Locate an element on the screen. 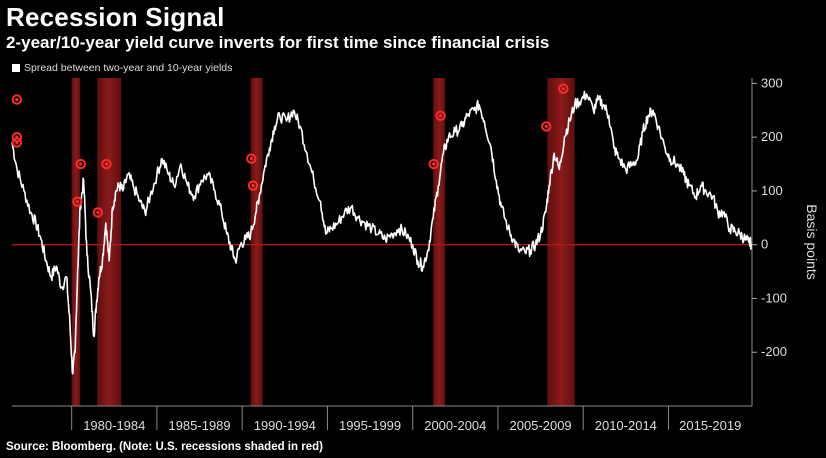 This screenshot has width=826, height=458. x-tick-label: 1990-1994 is located at coordinates (285, 425).